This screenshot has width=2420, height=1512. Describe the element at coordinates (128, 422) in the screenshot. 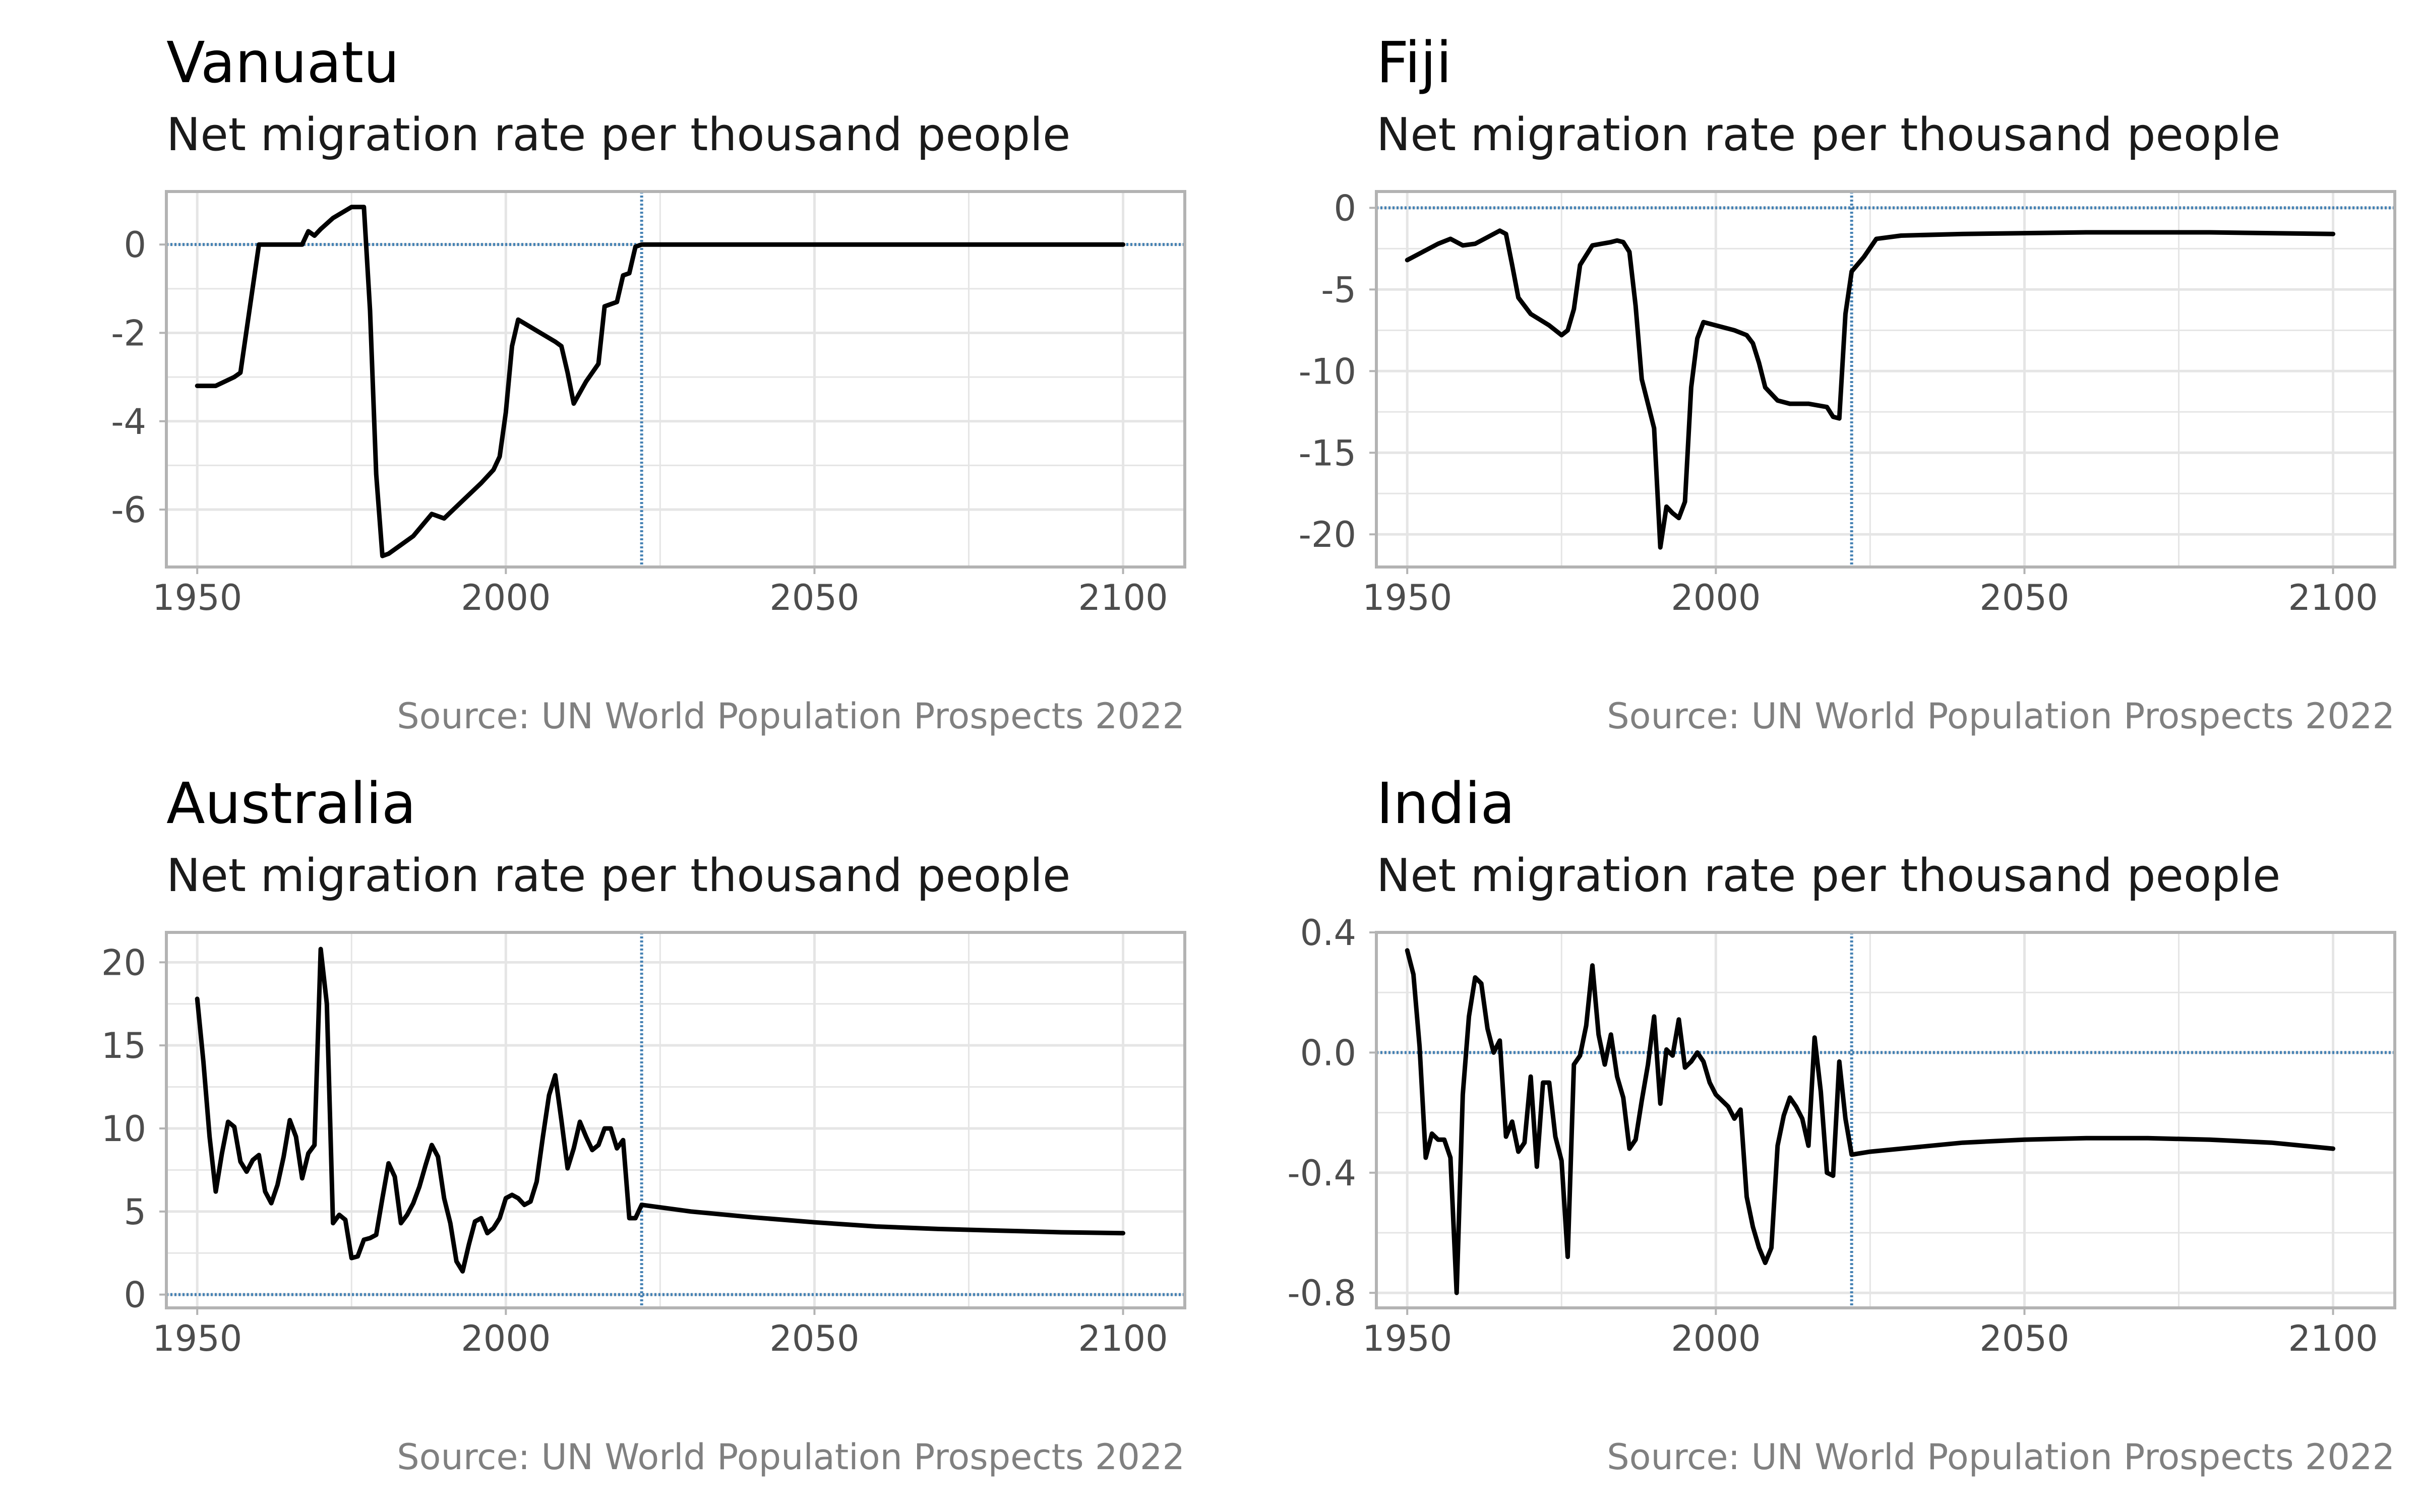

I see `y-tick-label: -4` at that location.